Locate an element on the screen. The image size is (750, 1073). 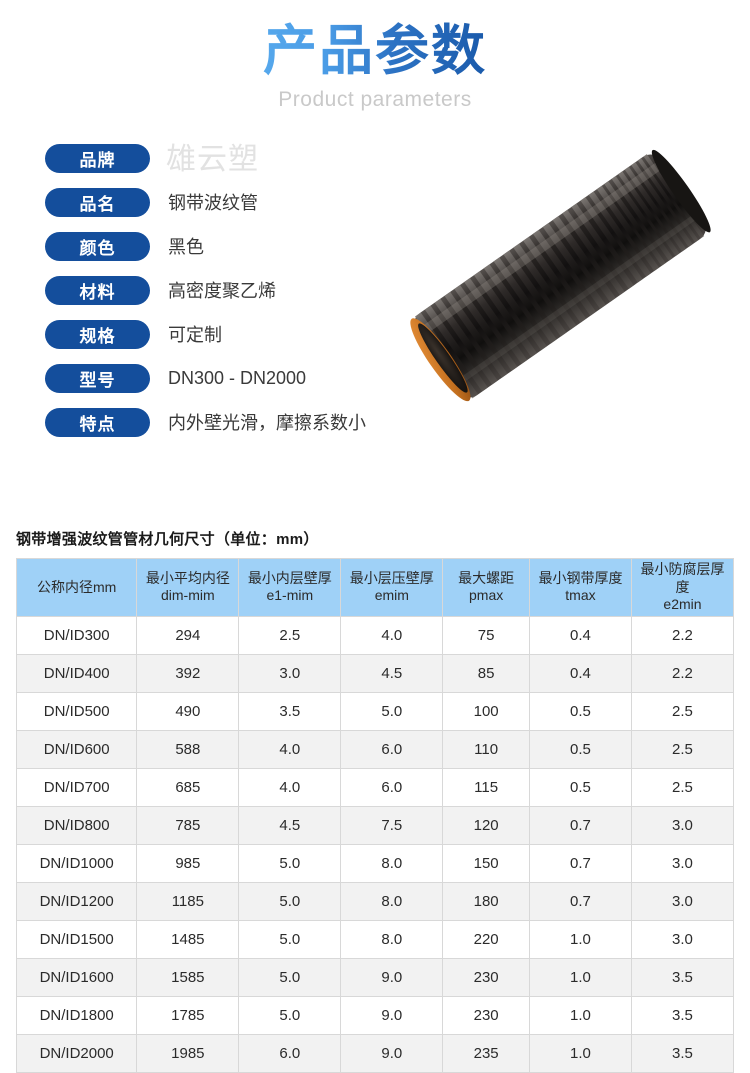
header-cn: 最小钢带厚度 is located at coordinates (580, 577).